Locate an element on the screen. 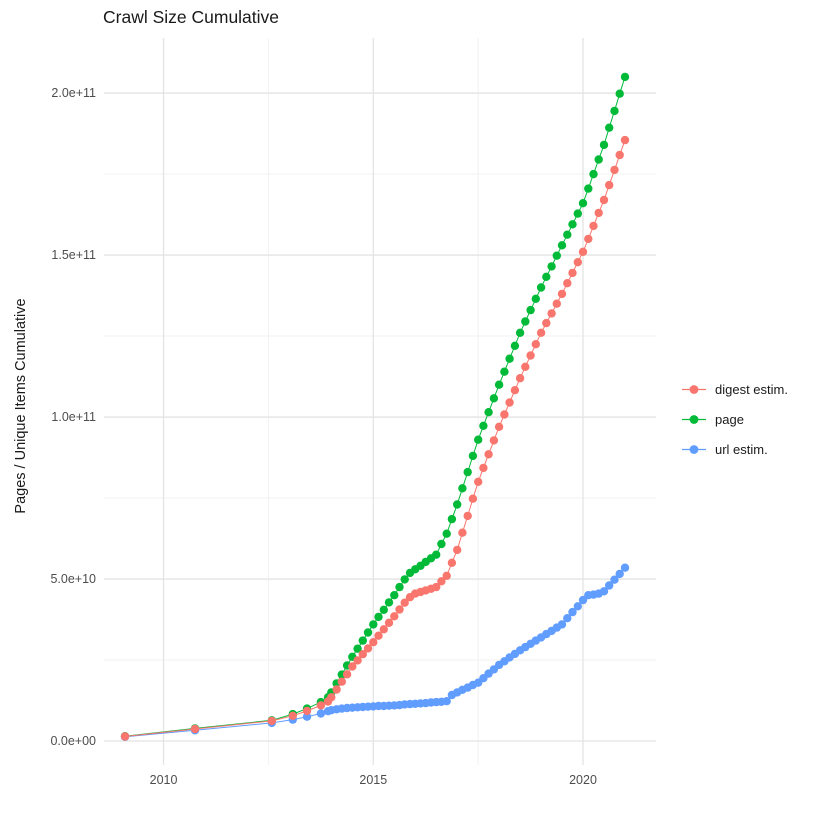 The image size is (826, 827). chart-title: Crawl Size Cumulative is located at coordinates (191, 17).